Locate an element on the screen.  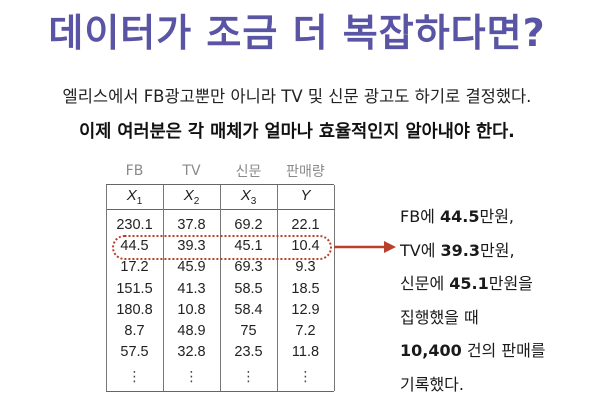
table-row: 230.1 37.8 69.2 22.1 is located at coordinates (220, 224).